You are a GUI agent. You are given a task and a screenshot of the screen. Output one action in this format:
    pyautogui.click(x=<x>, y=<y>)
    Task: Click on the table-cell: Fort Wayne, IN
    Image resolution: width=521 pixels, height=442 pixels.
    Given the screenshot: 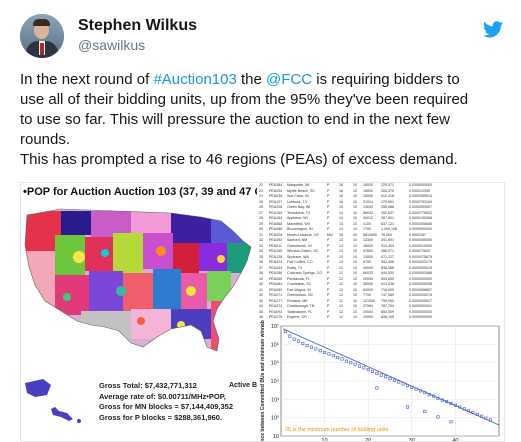 What is the action you would take?
    pyautogui.click(x=299, y=289)
    